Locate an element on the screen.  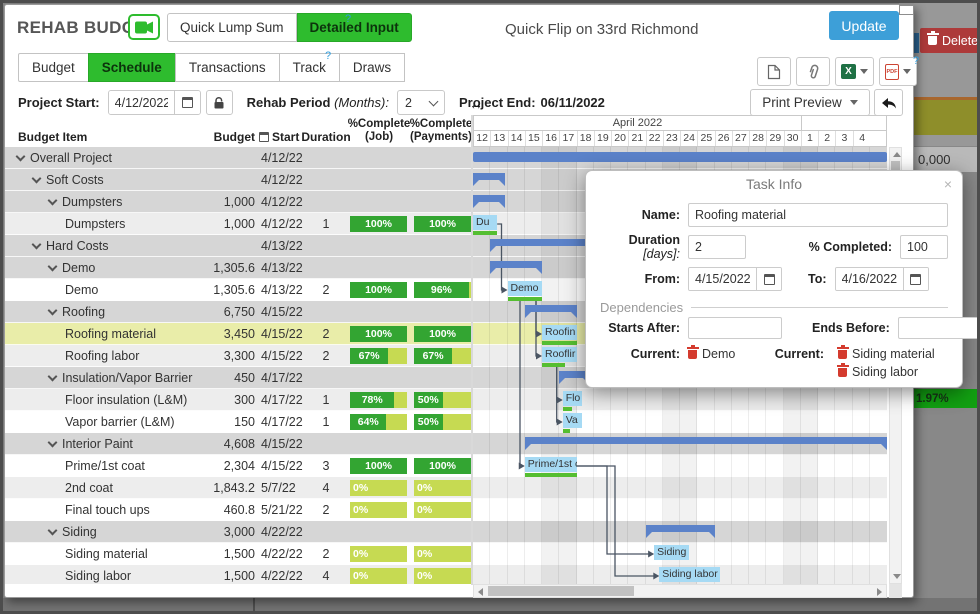
export-help-link: ? is located at coordinates (916, 61).